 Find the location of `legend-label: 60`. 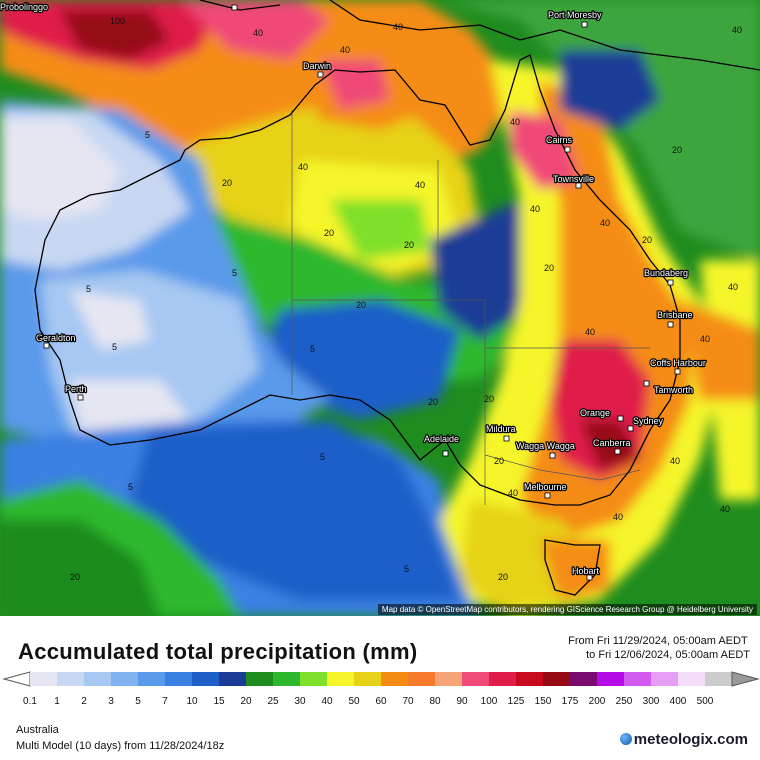

legend-label: 60 is located at coordinates (381, 701).